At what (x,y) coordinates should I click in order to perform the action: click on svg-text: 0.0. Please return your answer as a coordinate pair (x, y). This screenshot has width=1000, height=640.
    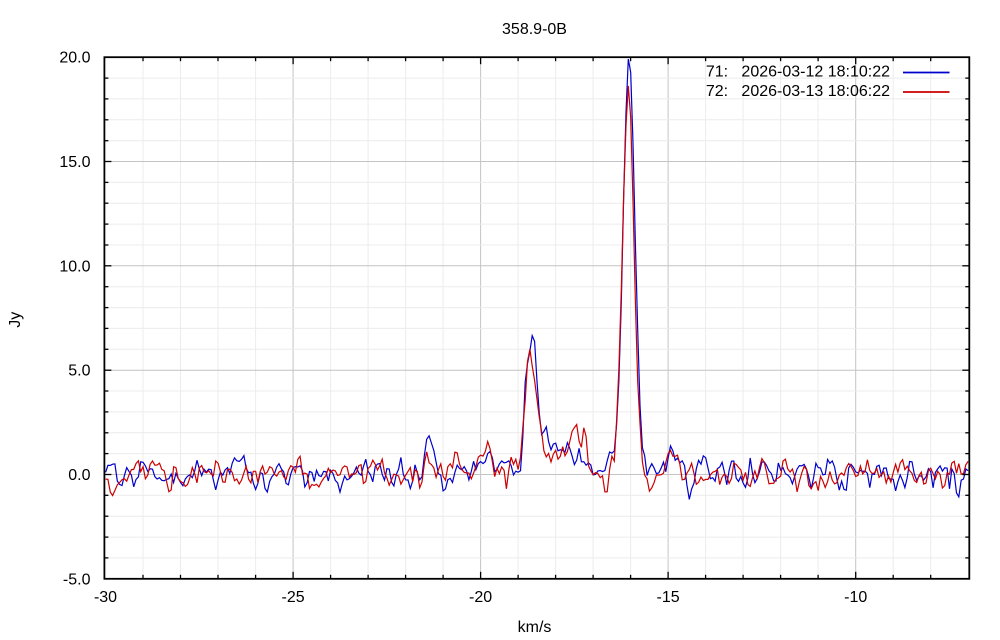
    Looking at the image, I should click on (79, 475).